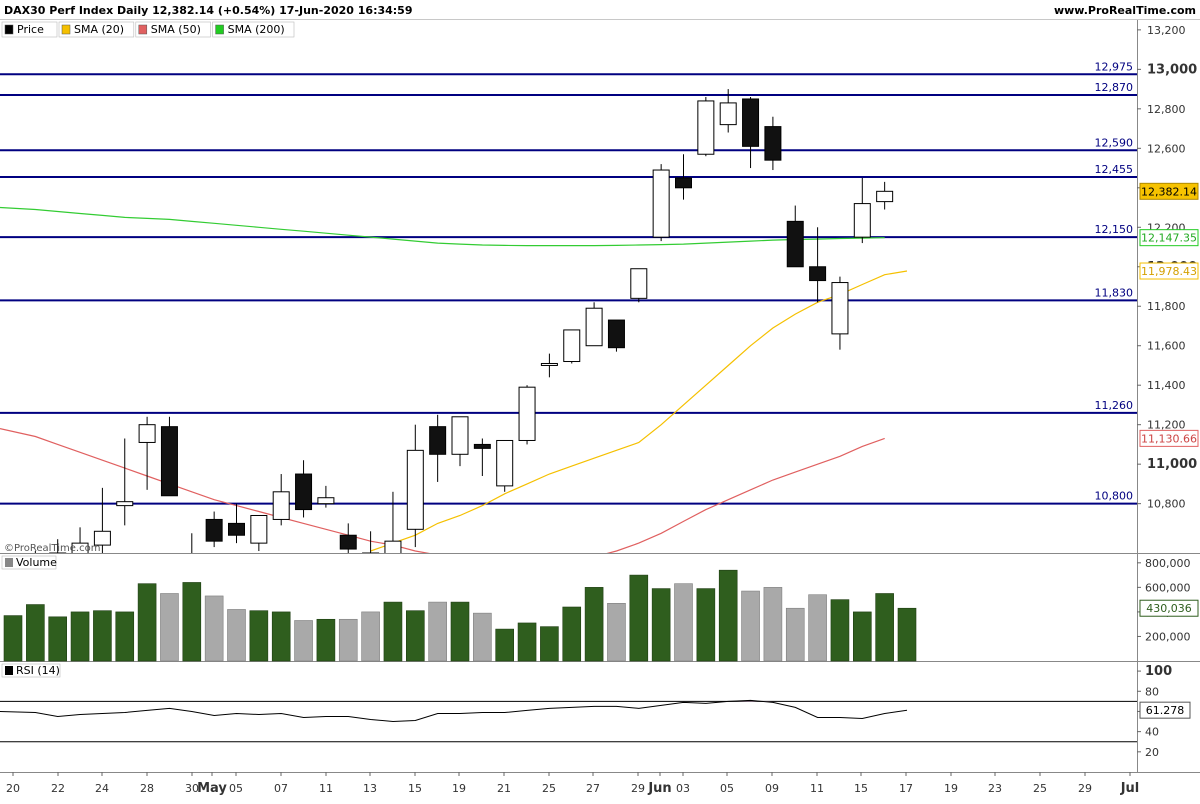 The height and width of the screenshot is (804, 1200). What do you see at coordinates (1165, 710) in the screenshot?
I see `rsi-last-text: 61.278` at bounding box center [1165, 710].